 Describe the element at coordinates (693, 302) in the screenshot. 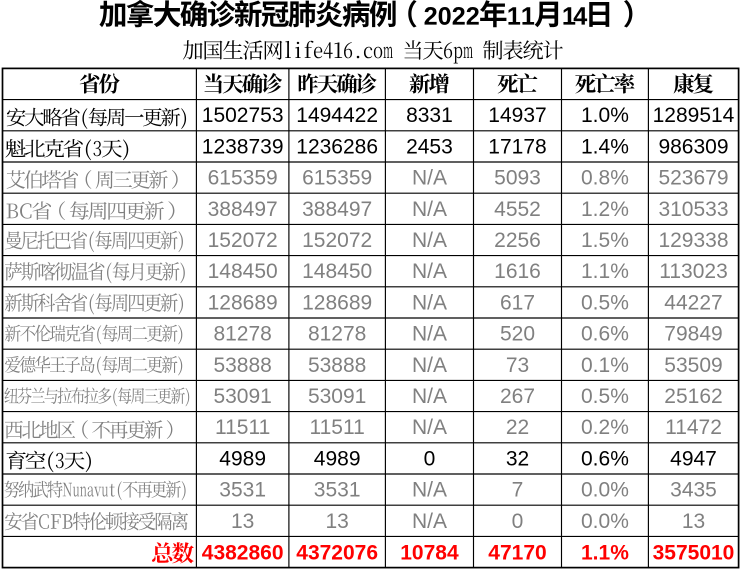

I see `svg-text: 44227` at that location.